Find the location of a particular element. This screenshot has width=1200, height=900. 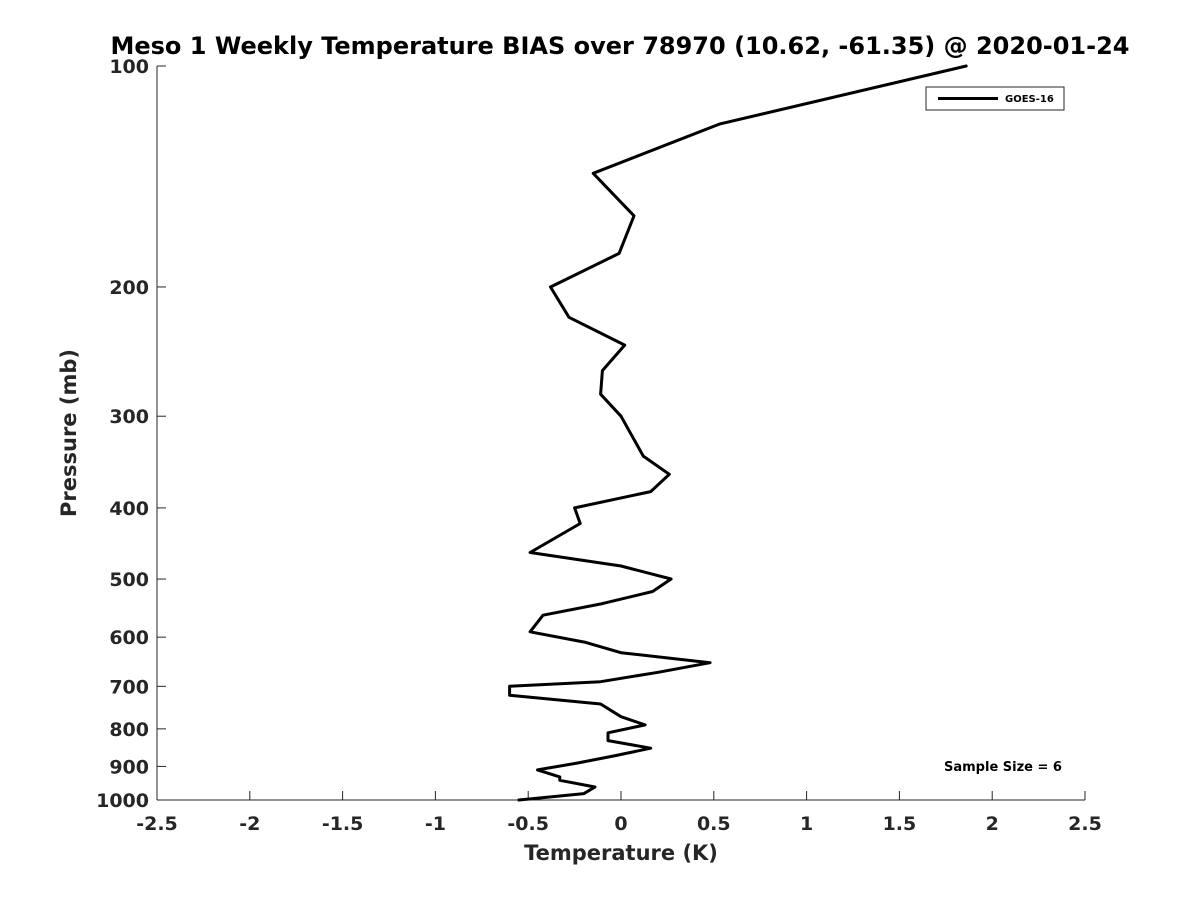

legend-entry-goes-16: GOES-16 is located at coordinates (1029, 99).